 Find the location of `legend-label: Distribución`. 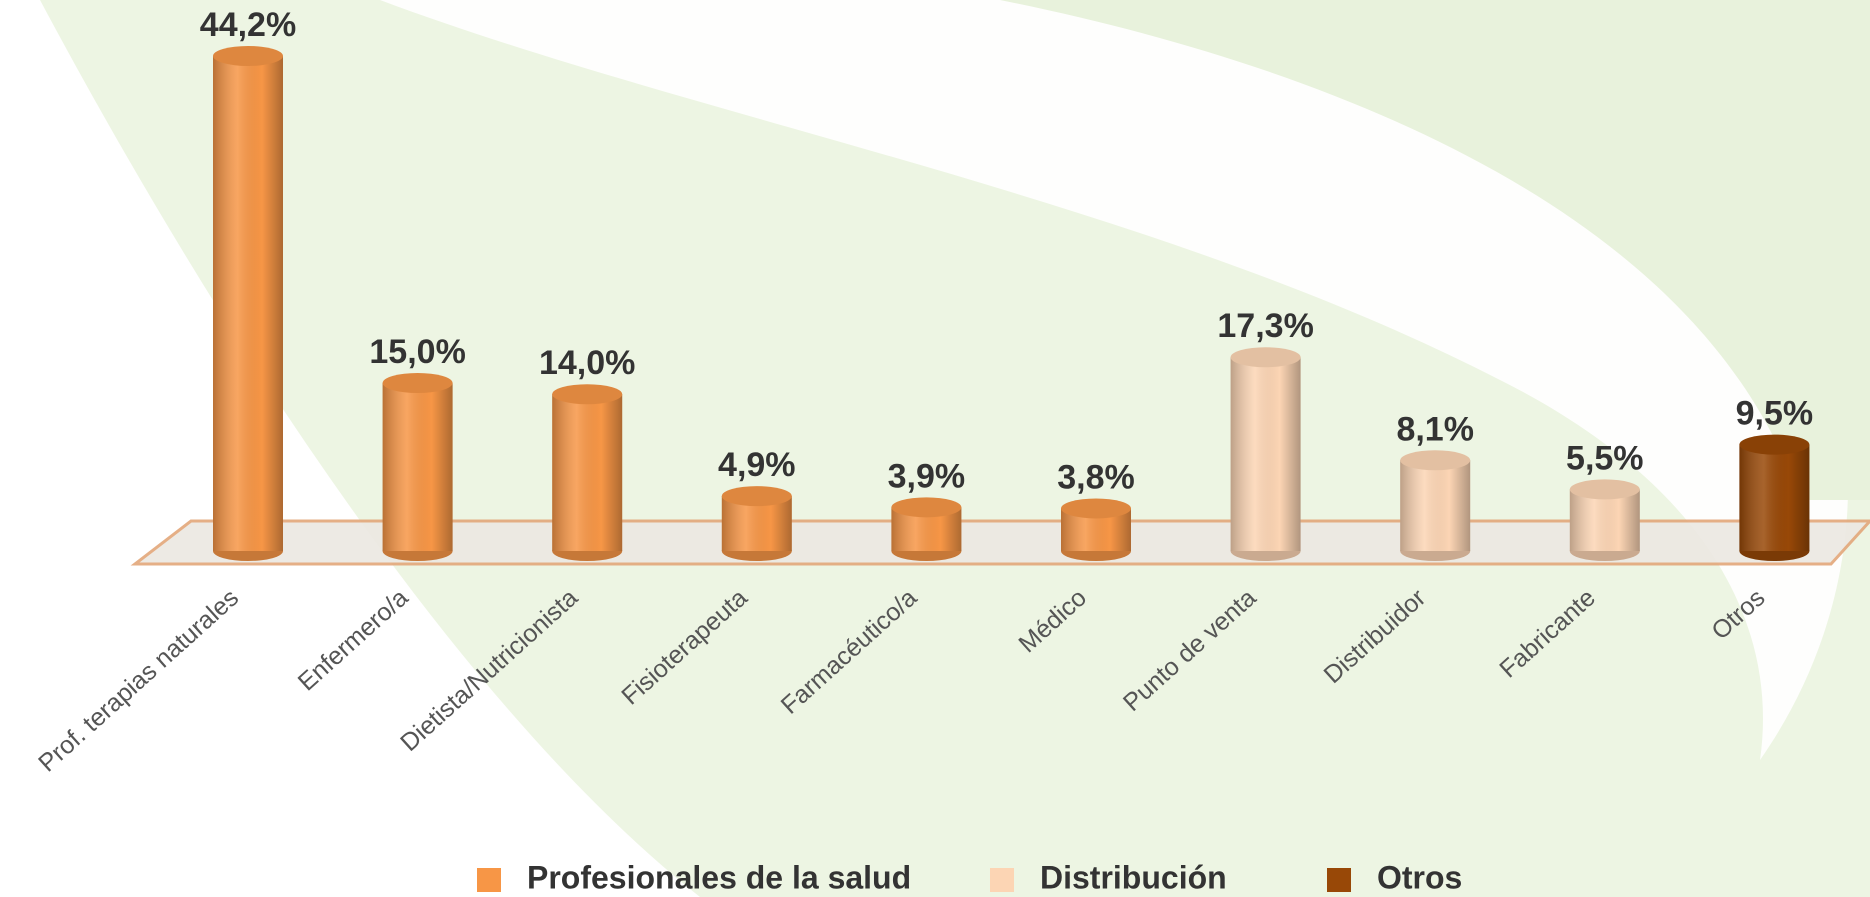

legend-label: Distribución is located at coordinates (1133, 877).